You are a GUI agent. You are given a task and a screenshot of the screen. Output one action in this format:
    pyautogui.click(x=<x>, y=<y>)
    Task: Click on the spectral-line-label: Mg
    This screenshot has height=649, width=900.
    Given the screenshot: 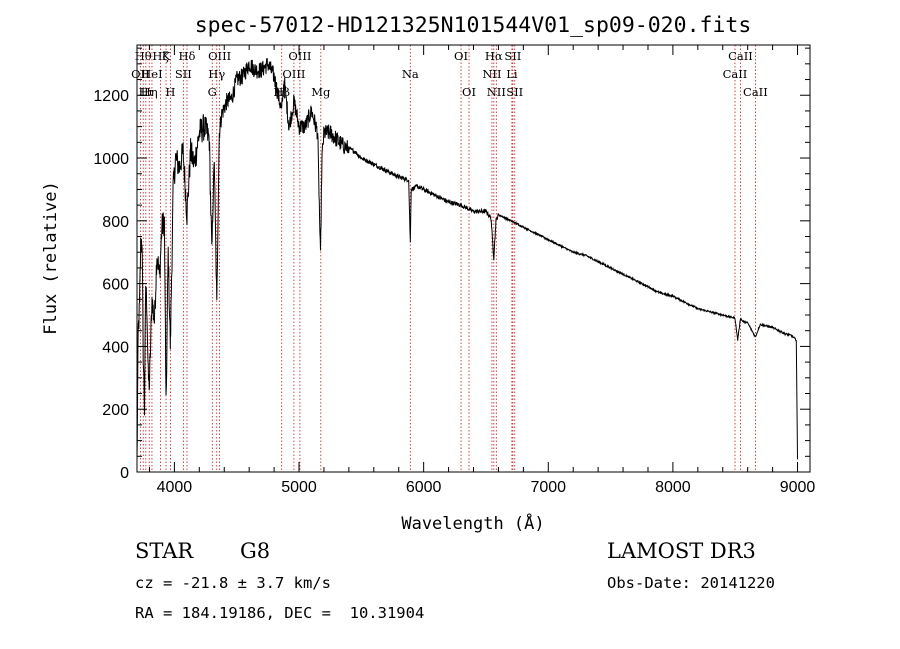 What is the action you would take?
    pyautogui.click(x=321, y=92)
    